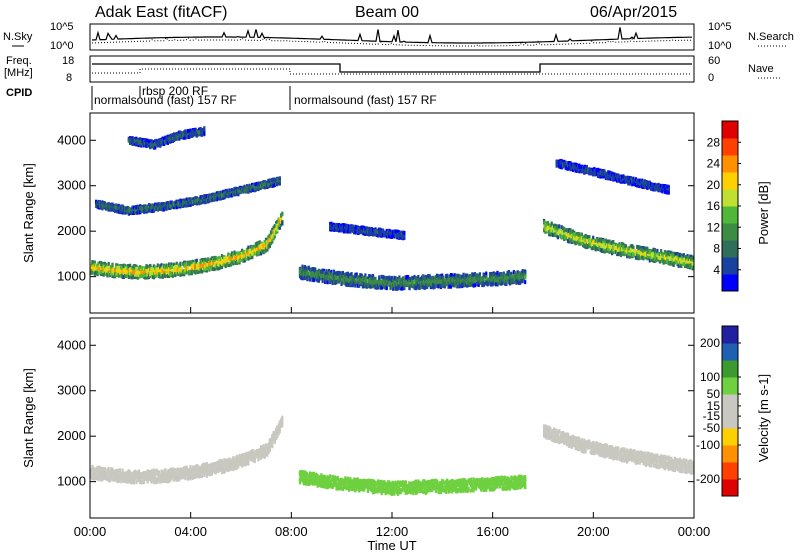  Describe the element at coordinates (175, 91) in the screenshot. I see `cpid-segment-2: rbsp 200 RF` at that location.